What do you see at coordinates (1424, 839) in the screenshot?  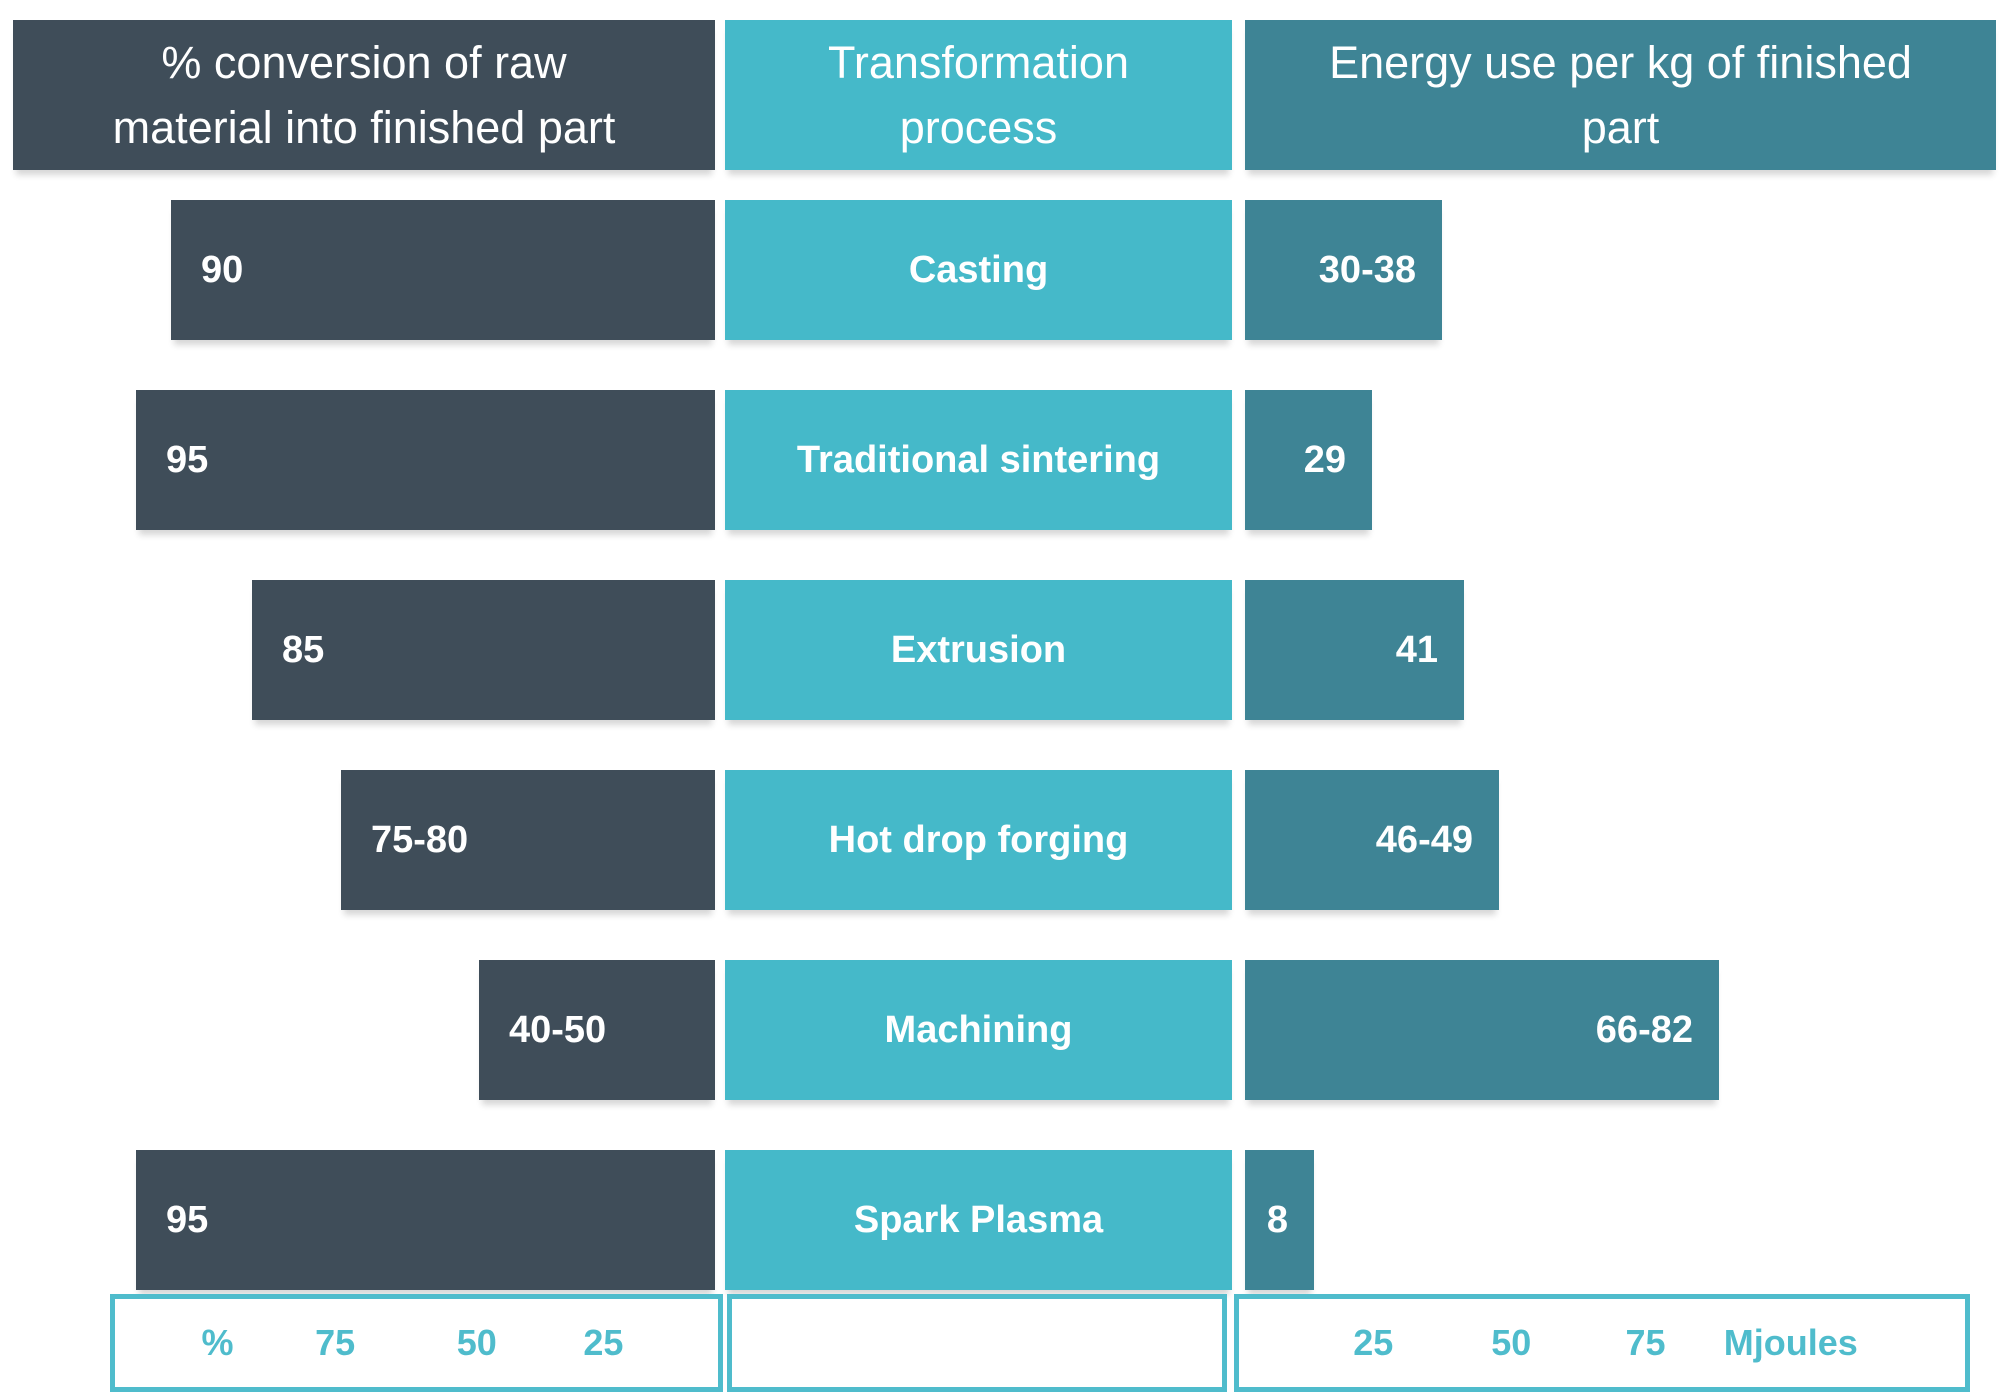 I see `energy-value: 46-49` at bounding box center [1424, 839].